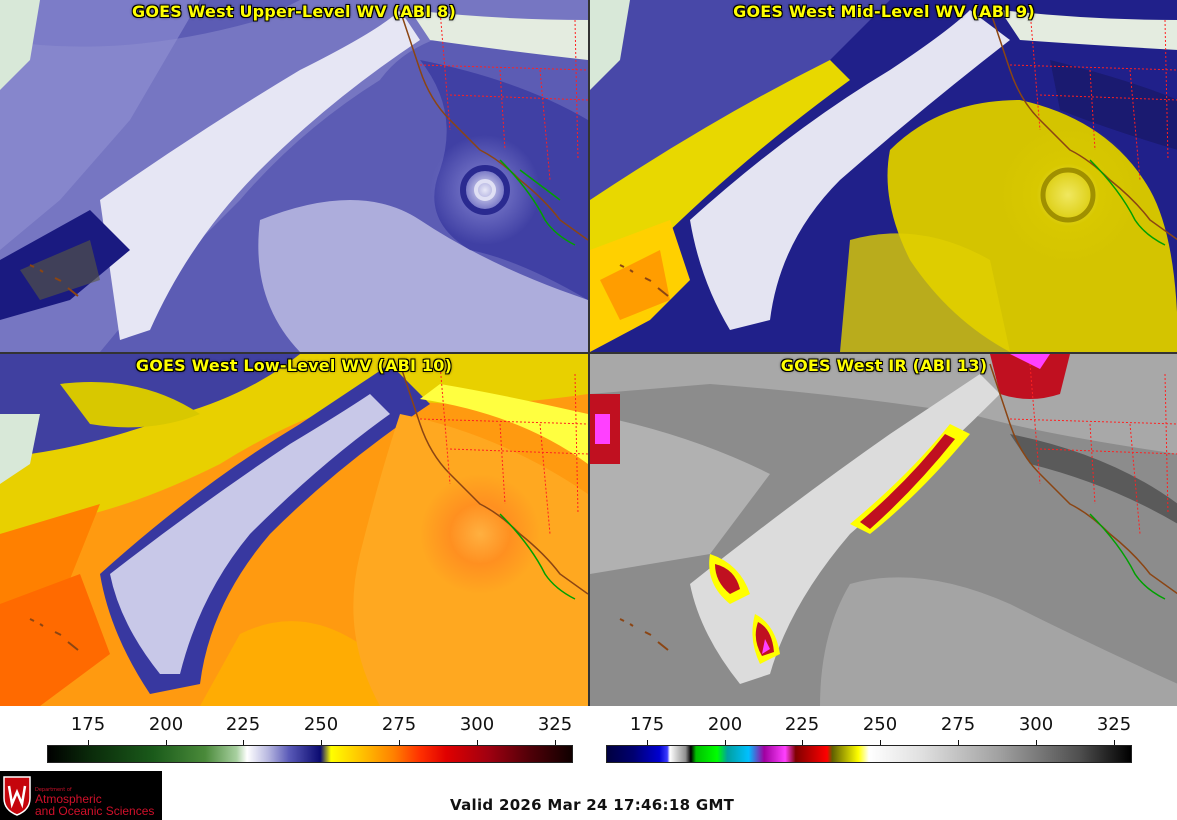 This screenshot has width=1177, height=820. I want to click on ir-title: GOES West IR (ABI 13), so click(884, 365).